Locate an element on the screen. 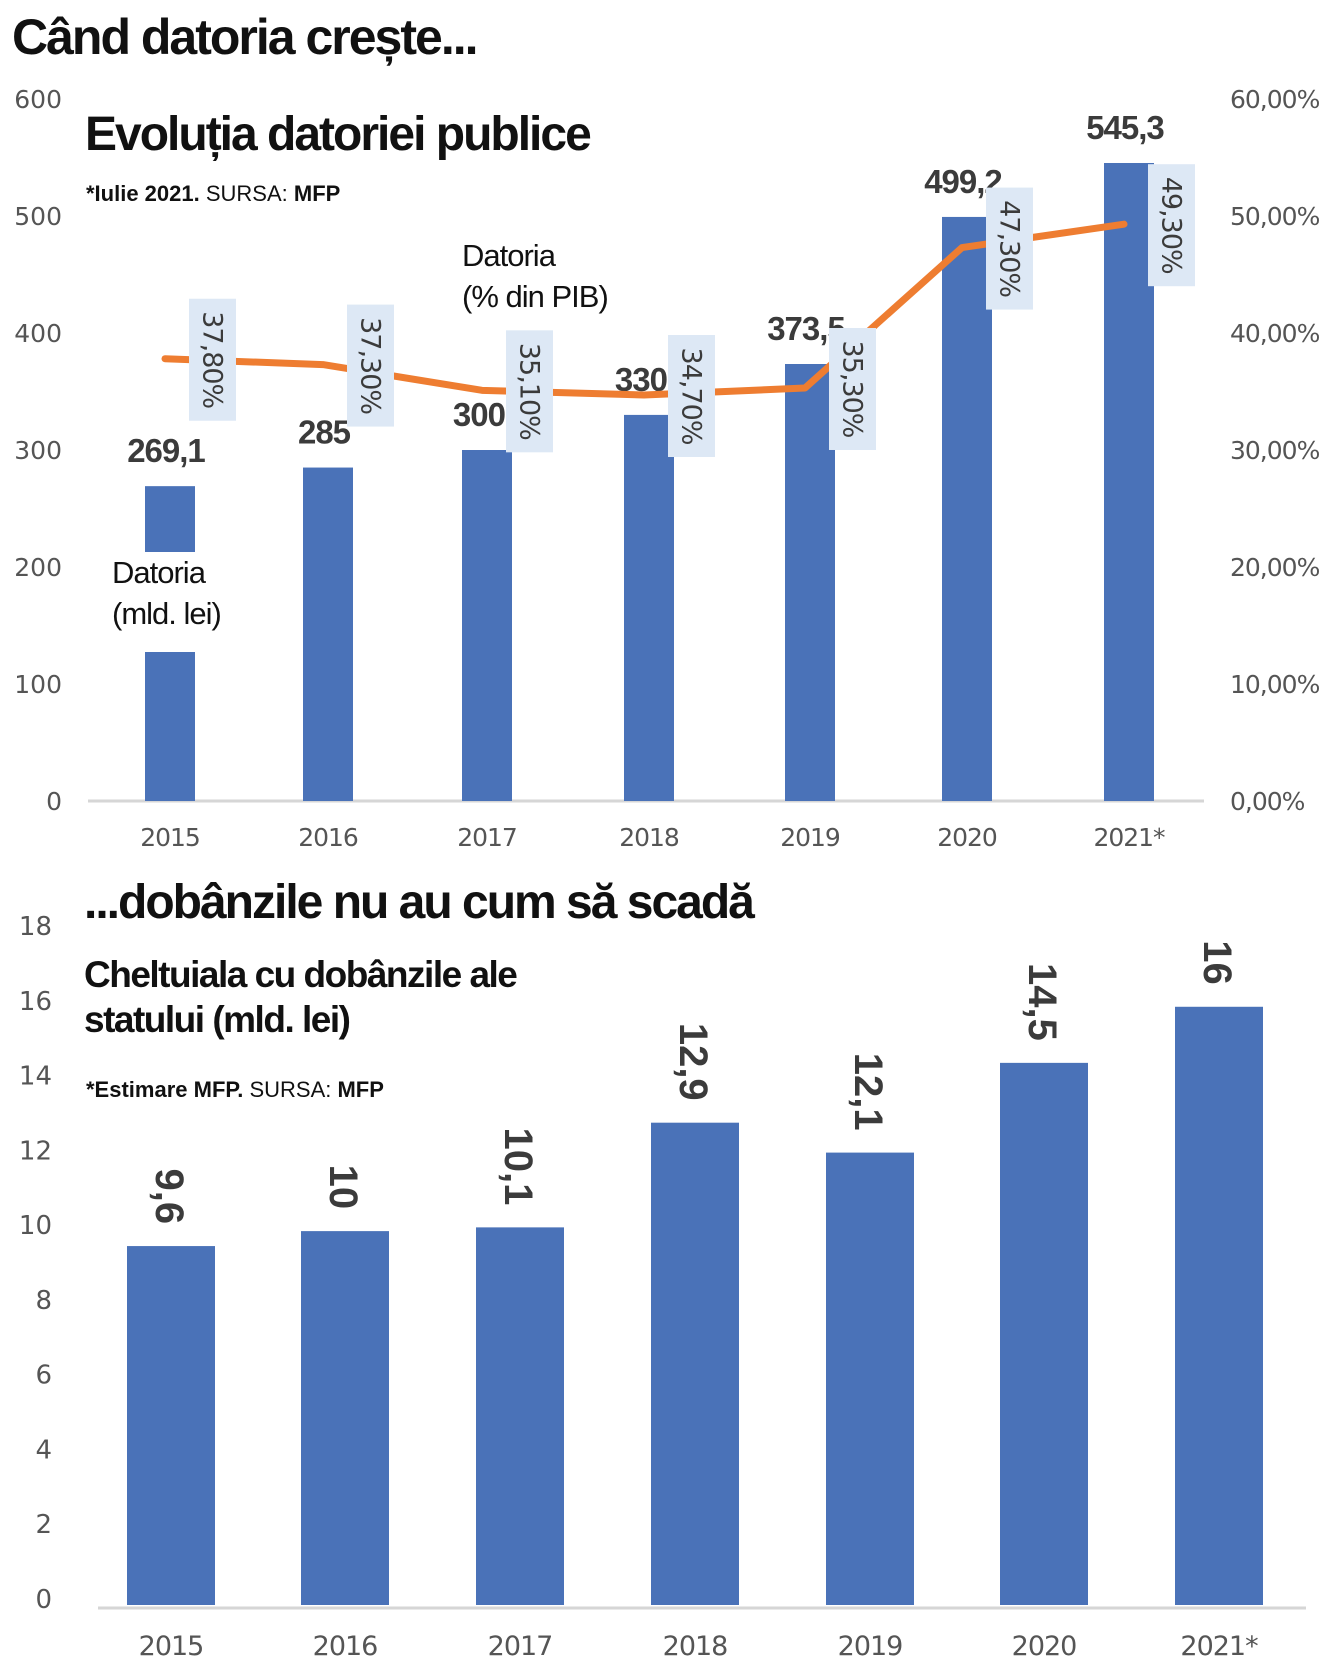  y-tick-label: 16 is located at coordinates (35, 1002).